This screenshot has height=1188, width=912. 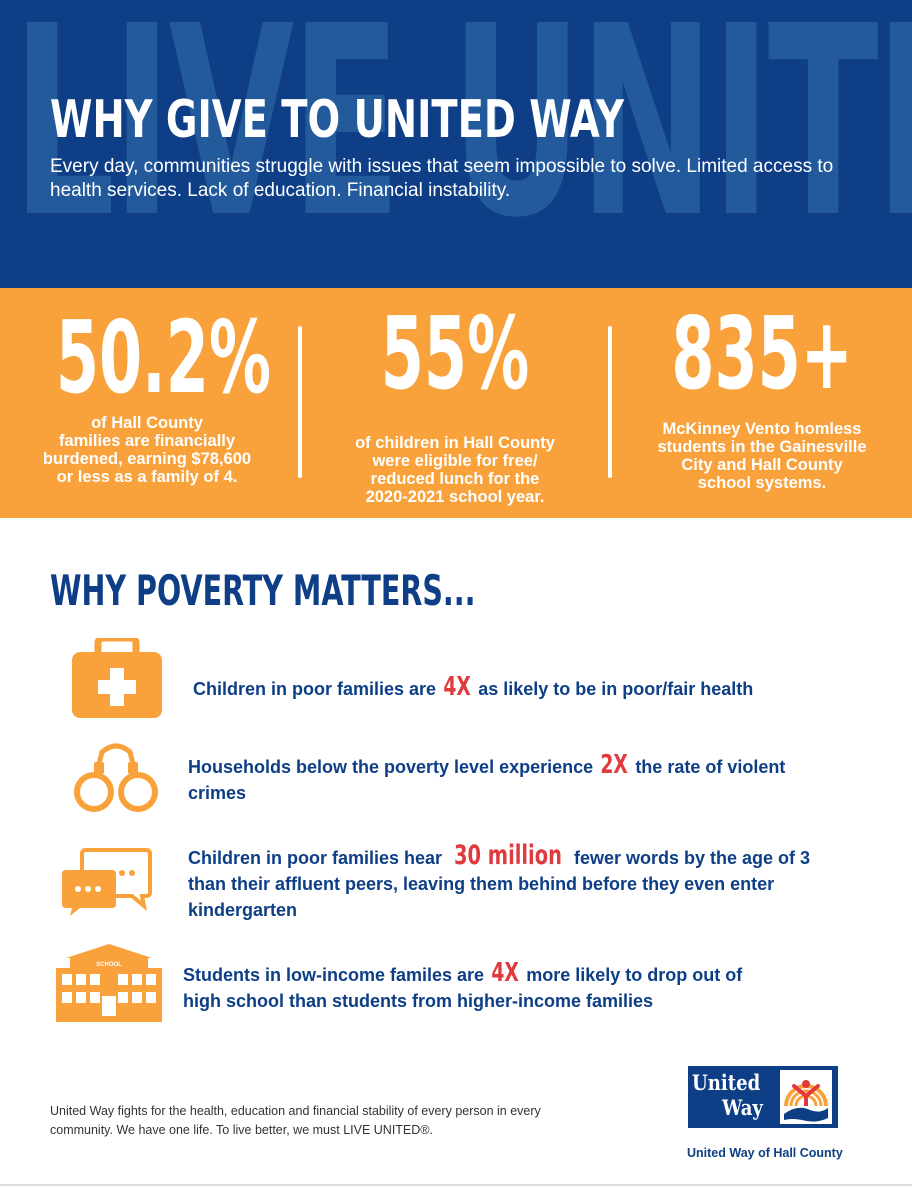 I want to click on fact-text-before: Children in poor families hear, so click(x=315, y=858).